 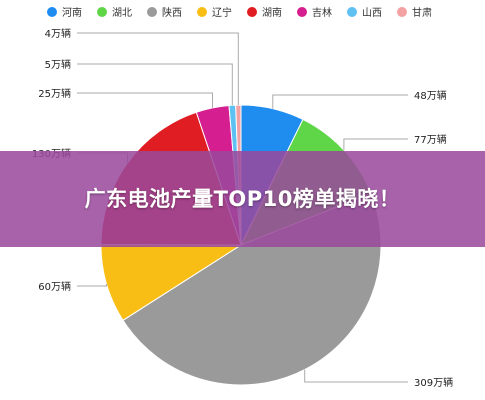 I want to click on legend-label-5: 吉林, so click(x=322, y=12).